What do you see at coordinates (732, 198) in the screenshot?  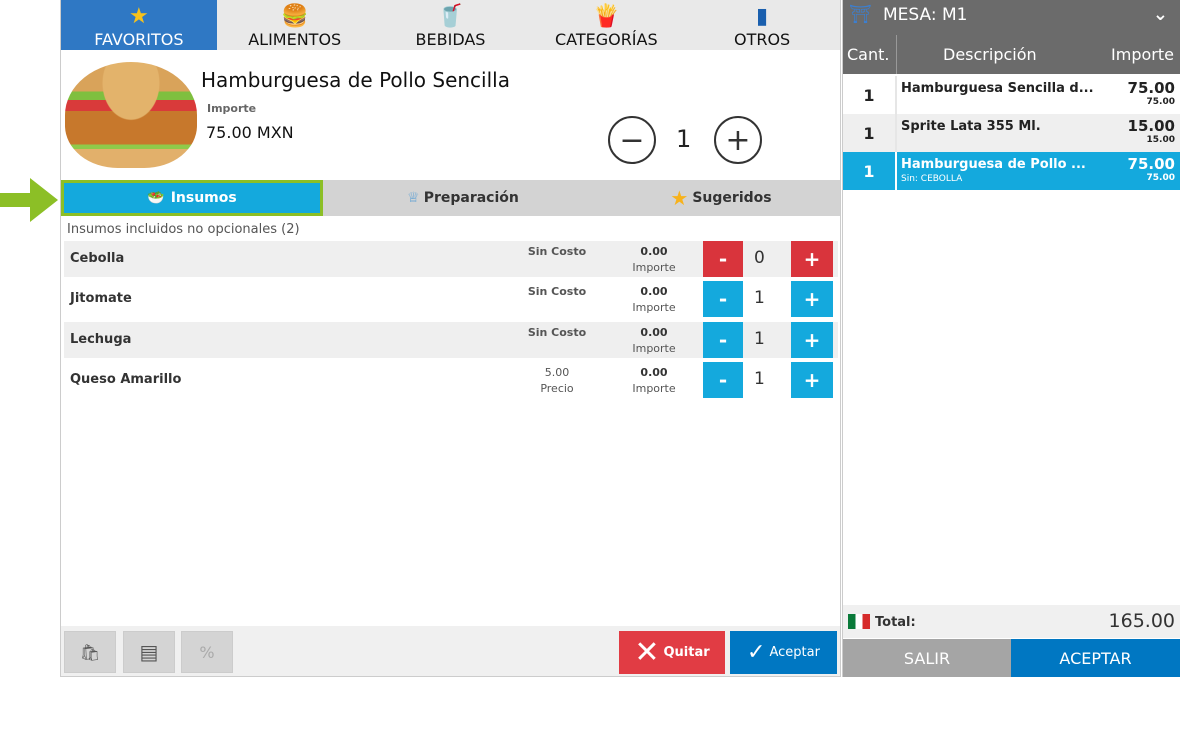 I see `tab-label: Sugeridos` at bounding box center [732, 198].